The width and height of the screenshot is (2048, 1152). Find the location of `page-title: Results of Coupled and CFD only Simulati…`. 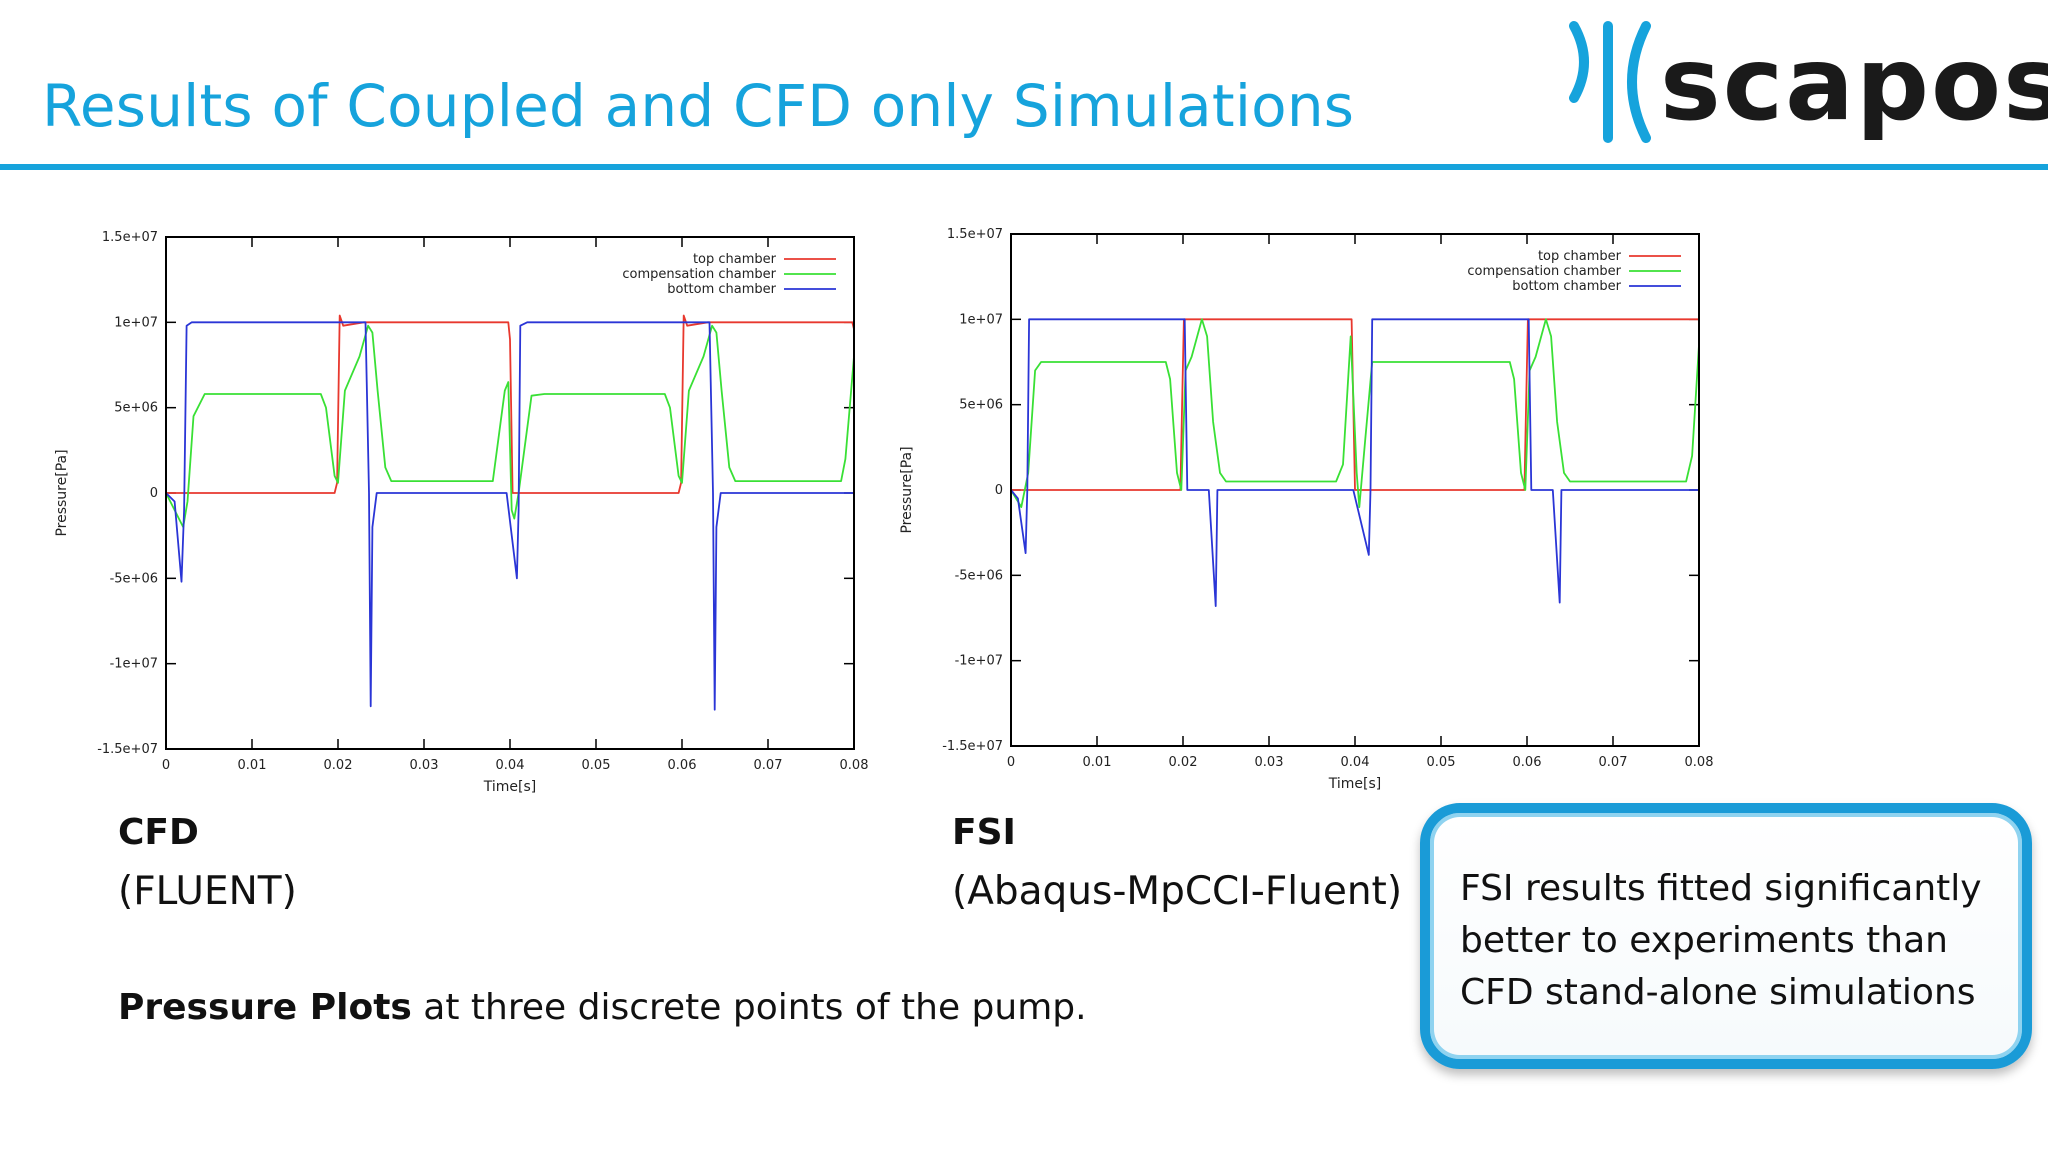

page-title: Results of Coupled and CFD only Simulati… is located at coordinates (698, 106).